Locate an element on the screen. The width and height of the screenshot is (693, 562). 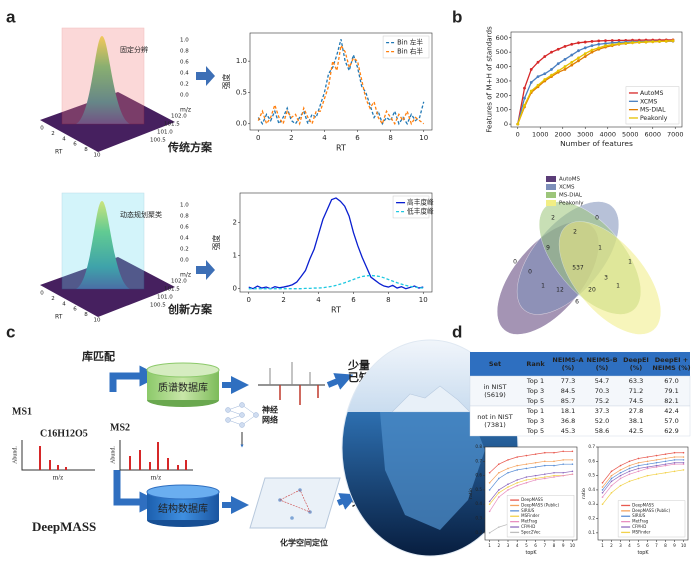
y-tick-label: 0.7 is located at coordinates (591, 446).